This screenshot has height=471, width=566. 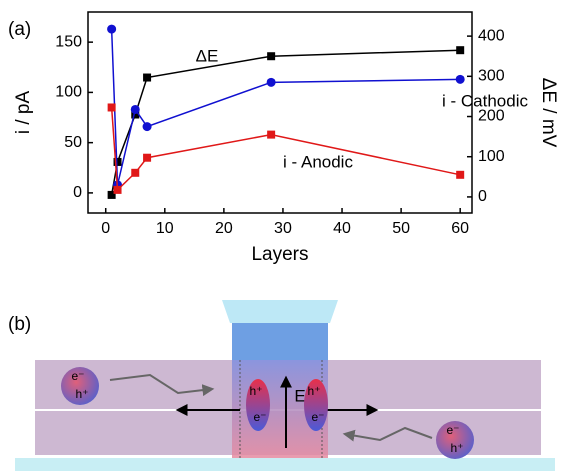 What do you see at coordinates (482, 196) in the screenshot?
I see `y2-tick-label: 0` at bounding box center [482, 196].